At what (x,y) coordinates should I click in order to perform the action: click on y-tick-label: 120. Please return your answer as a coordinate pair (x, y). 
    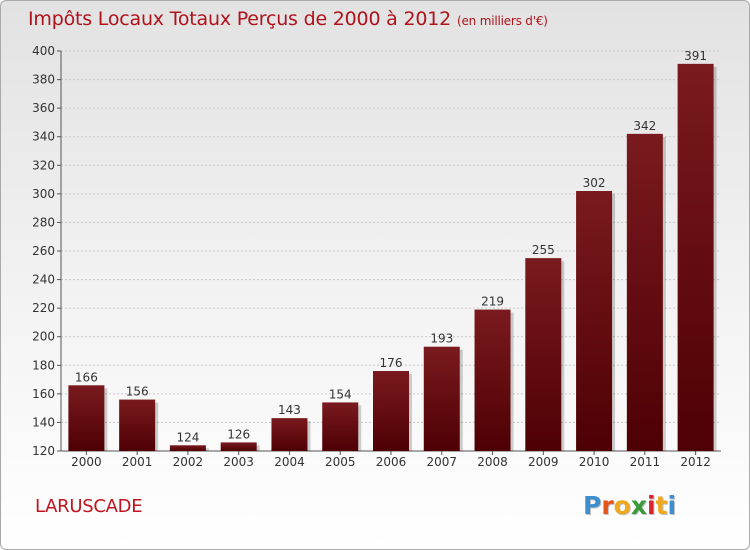
    Looking at the image, I should click on (43, 451).